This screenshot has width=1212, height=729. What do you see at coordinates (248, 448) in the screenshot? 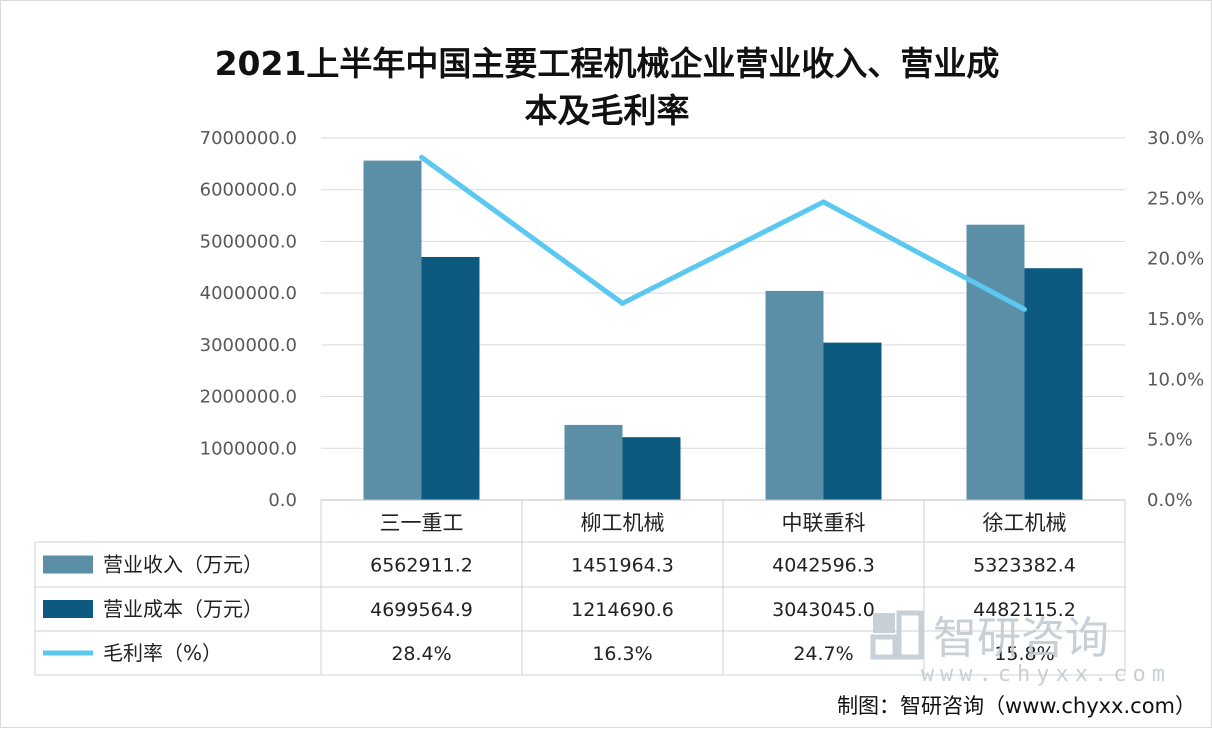
I see `left-tick-label: 1000000.0` at bounding box center [248, 448].